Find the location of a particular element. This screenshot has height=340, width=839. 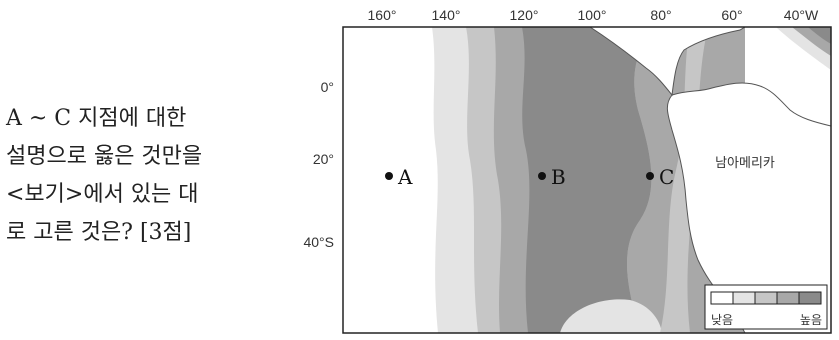

lat-label-0: 0° is located at coordinates (327, 87).